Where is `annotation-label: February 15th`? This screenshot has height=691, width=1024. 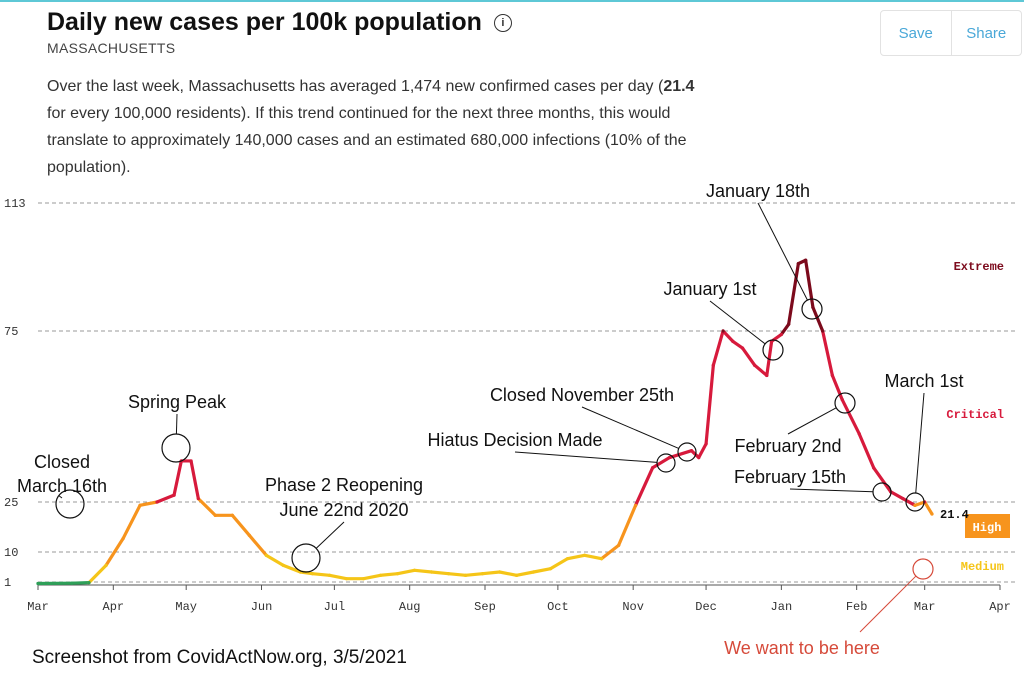
annotation-label: February 15th is located at coordinates (790, 477).